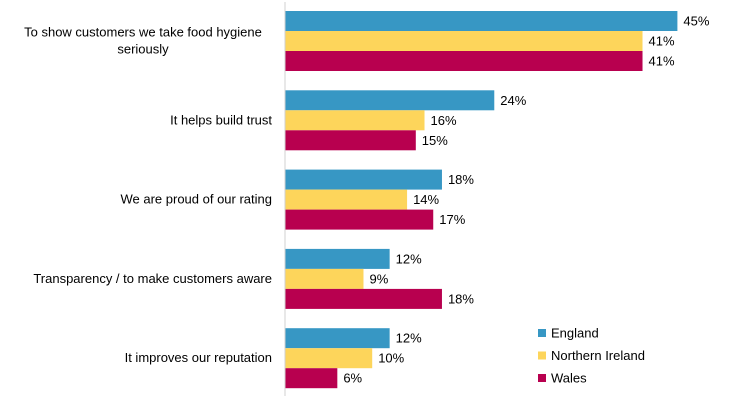  I want to click on category-label-line: It helps build trust, so click(221, 119).